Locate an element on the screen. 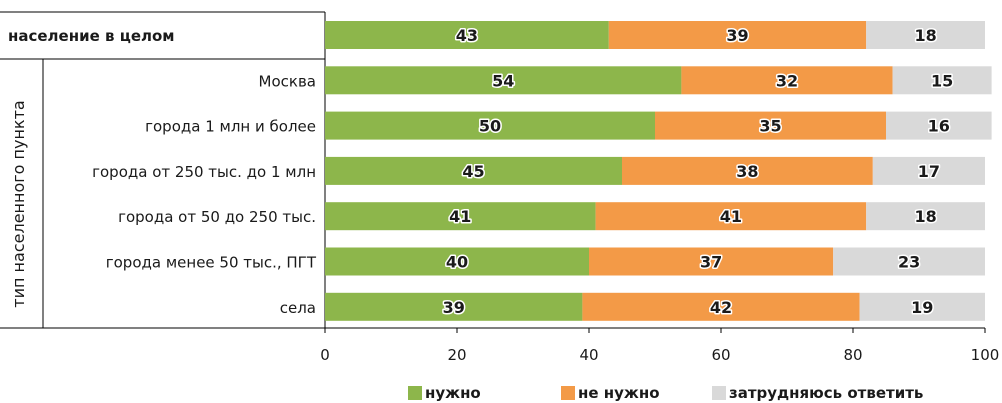 The width and height of the screenshot is (1002, 403). data-label: 40 is located at coordinates (457, 262).